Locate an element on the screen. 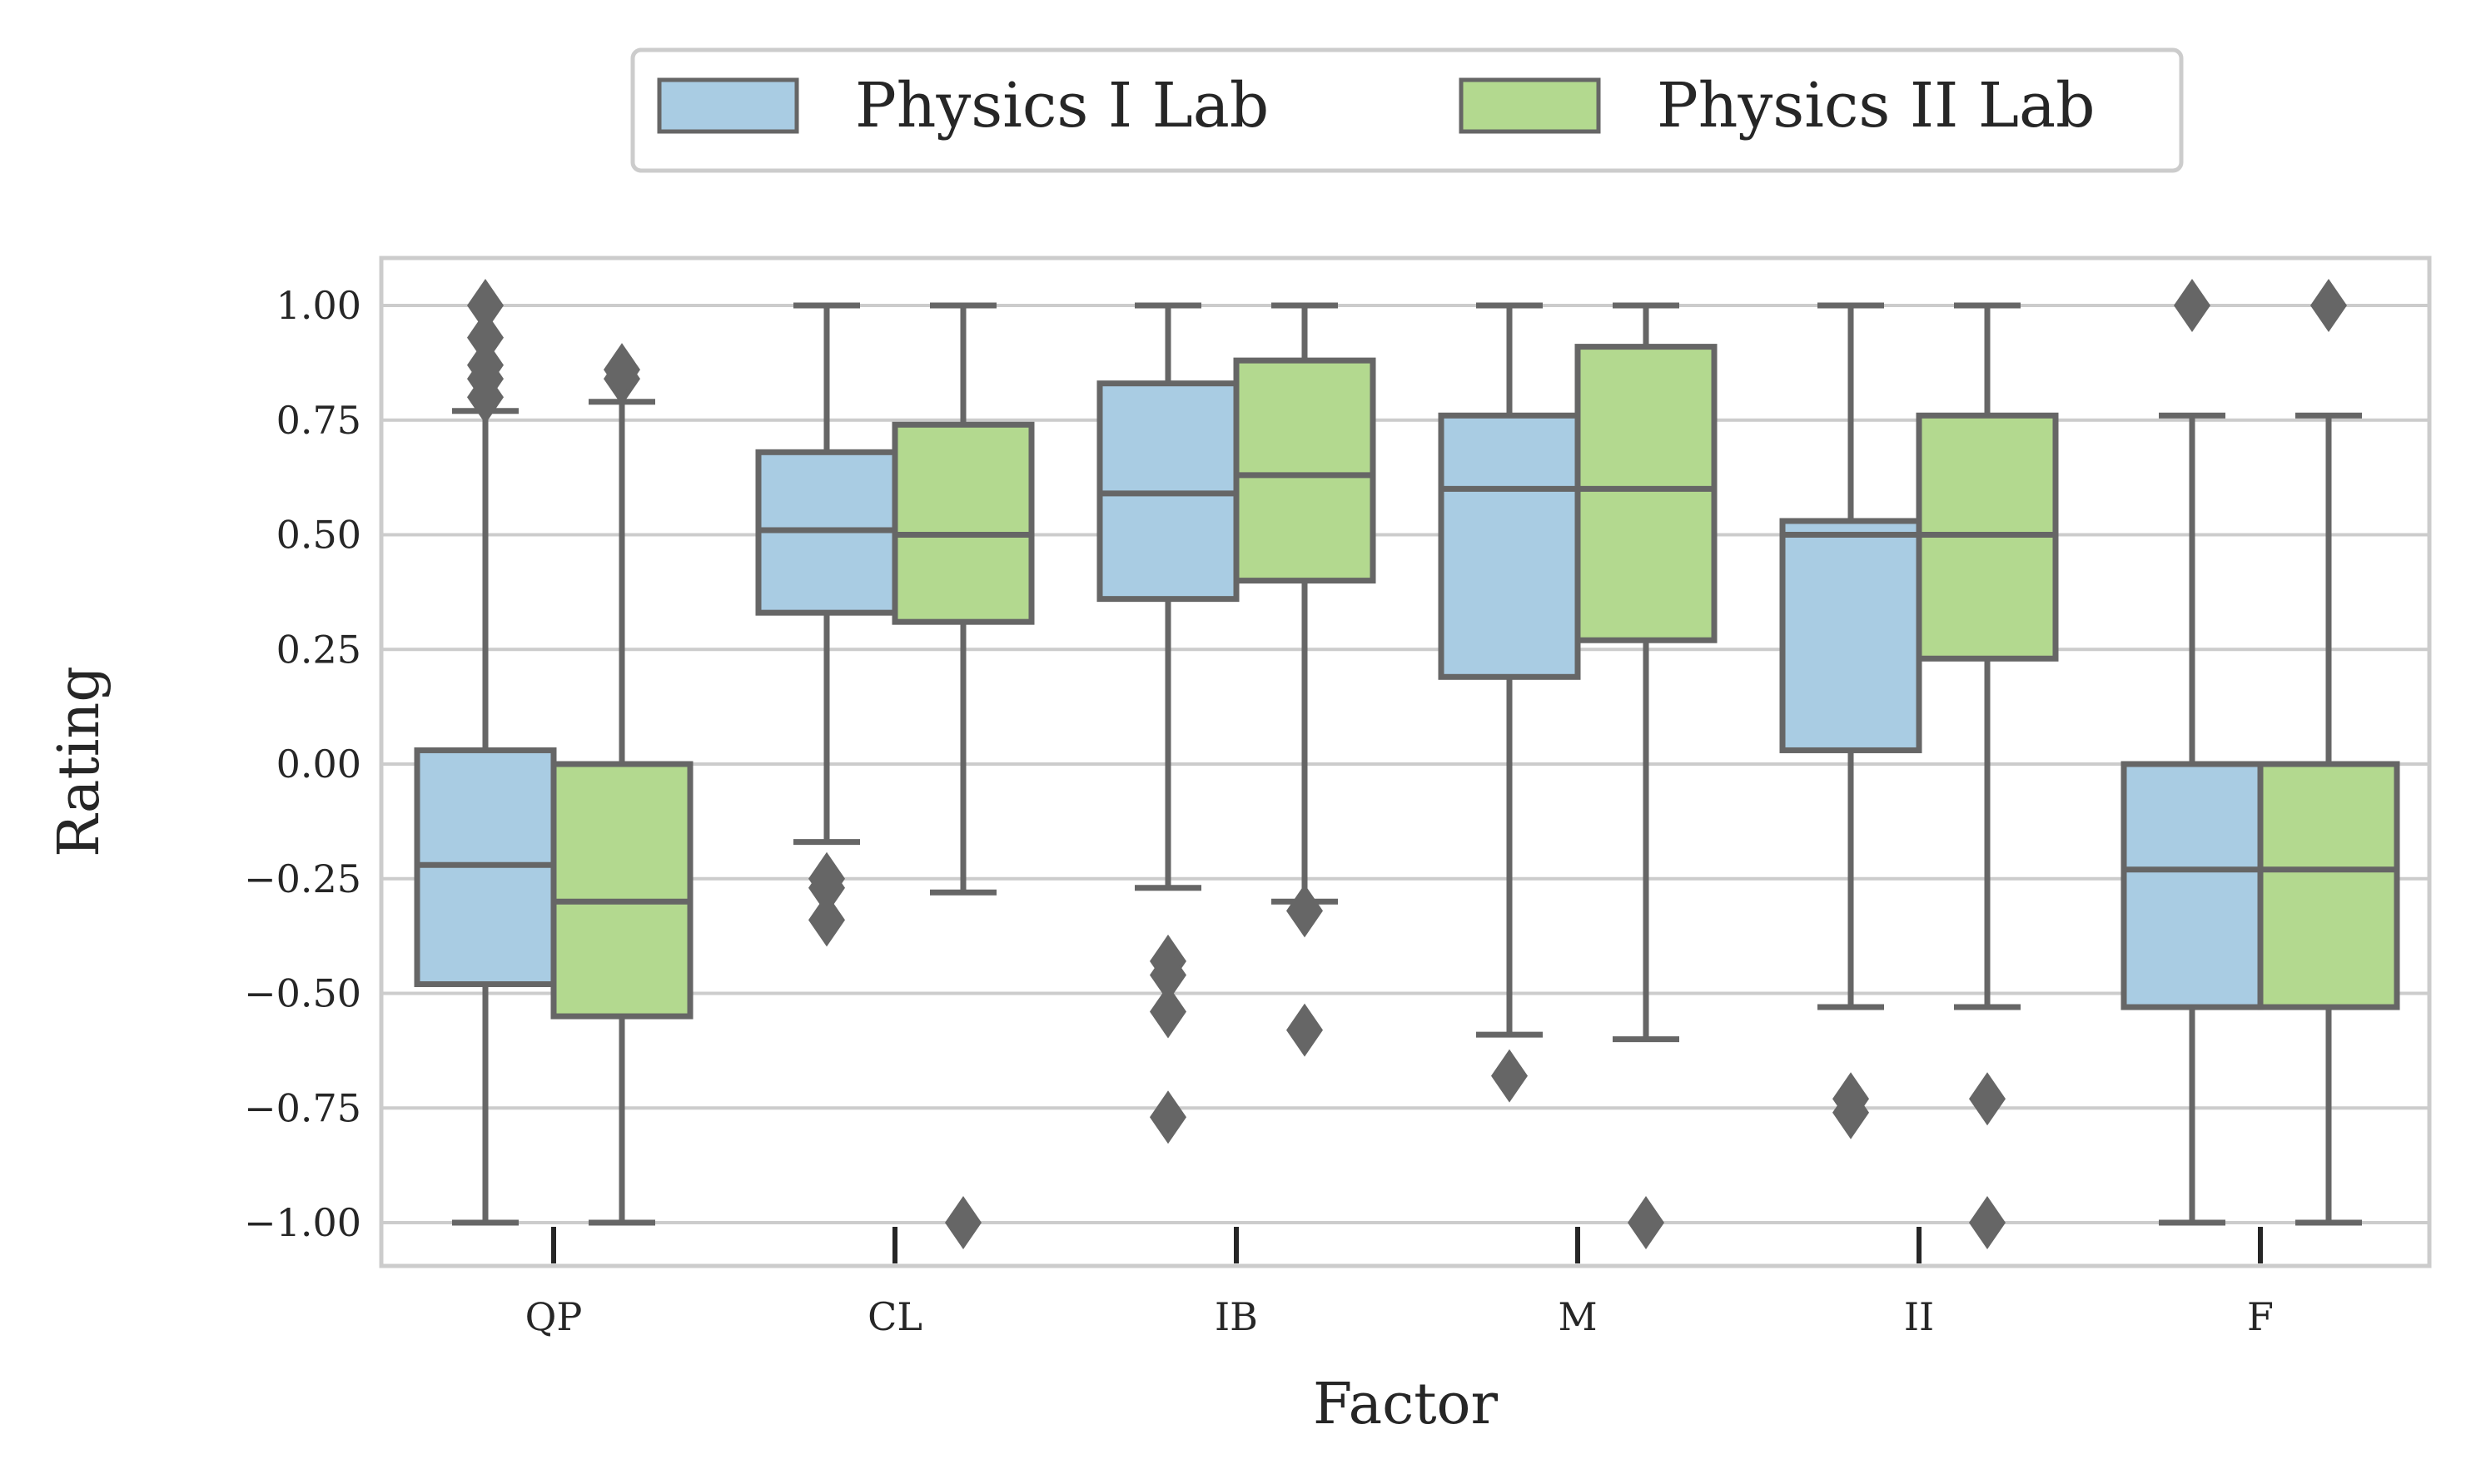 The width and height of the screenshot is (2466, 1484). y-tick-label: −1.00 is located at coordinates (302, 1222).